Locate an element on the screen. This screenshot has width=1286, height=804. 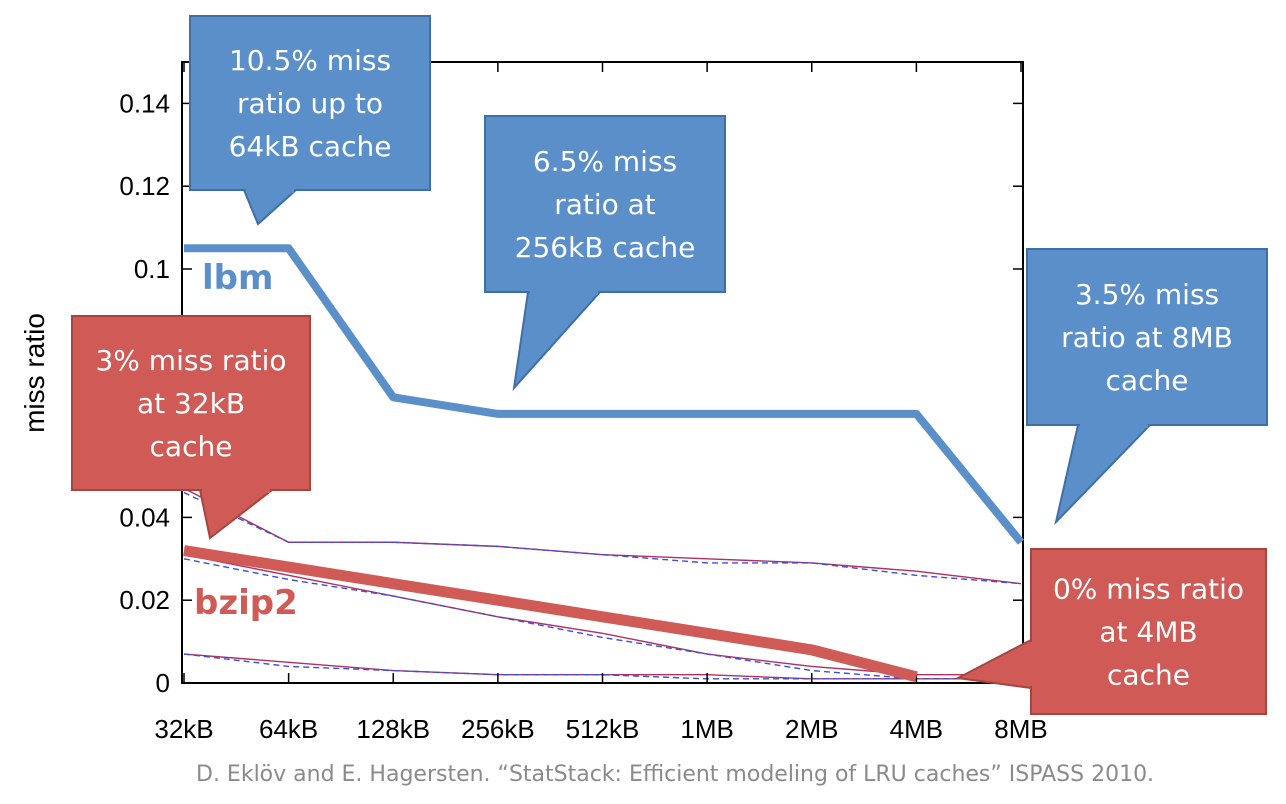
x-tick-label: 4MB is located at coordinates (916, 729).